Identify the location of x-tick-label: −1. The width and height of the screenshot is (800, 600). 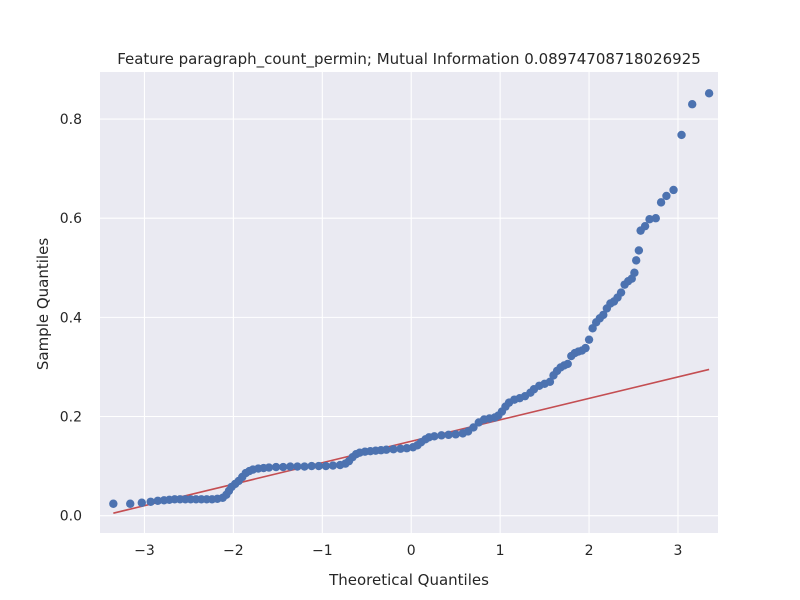
(322, 551).